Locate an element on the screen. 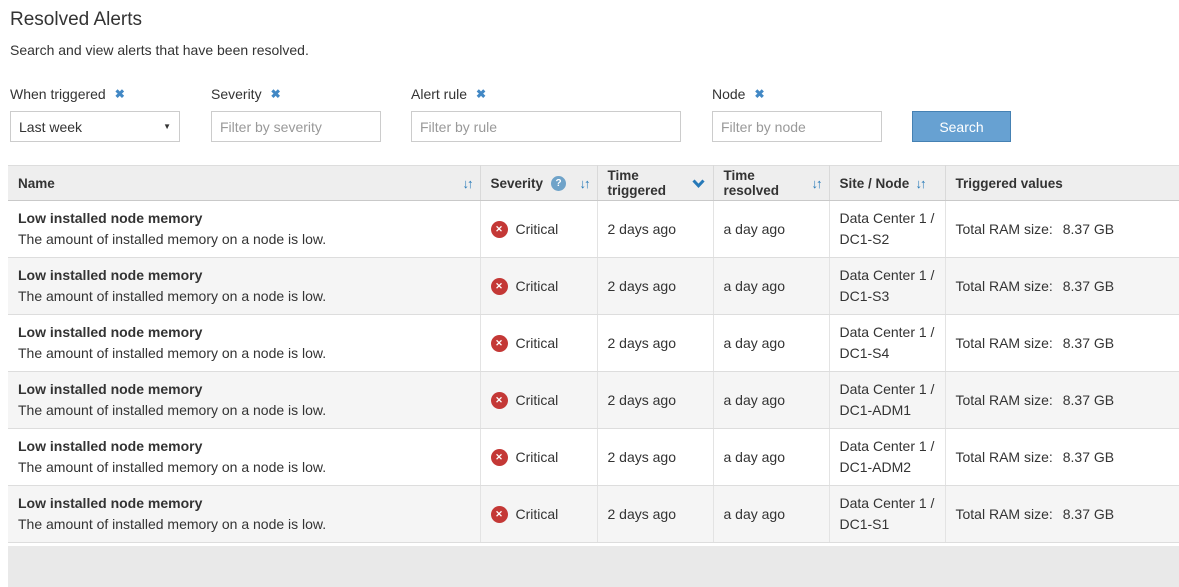 The width and height of the screenshot is (1179, 587). column-header-site-node: Site / Node ↓↑ is located at coordinates (887, 183).